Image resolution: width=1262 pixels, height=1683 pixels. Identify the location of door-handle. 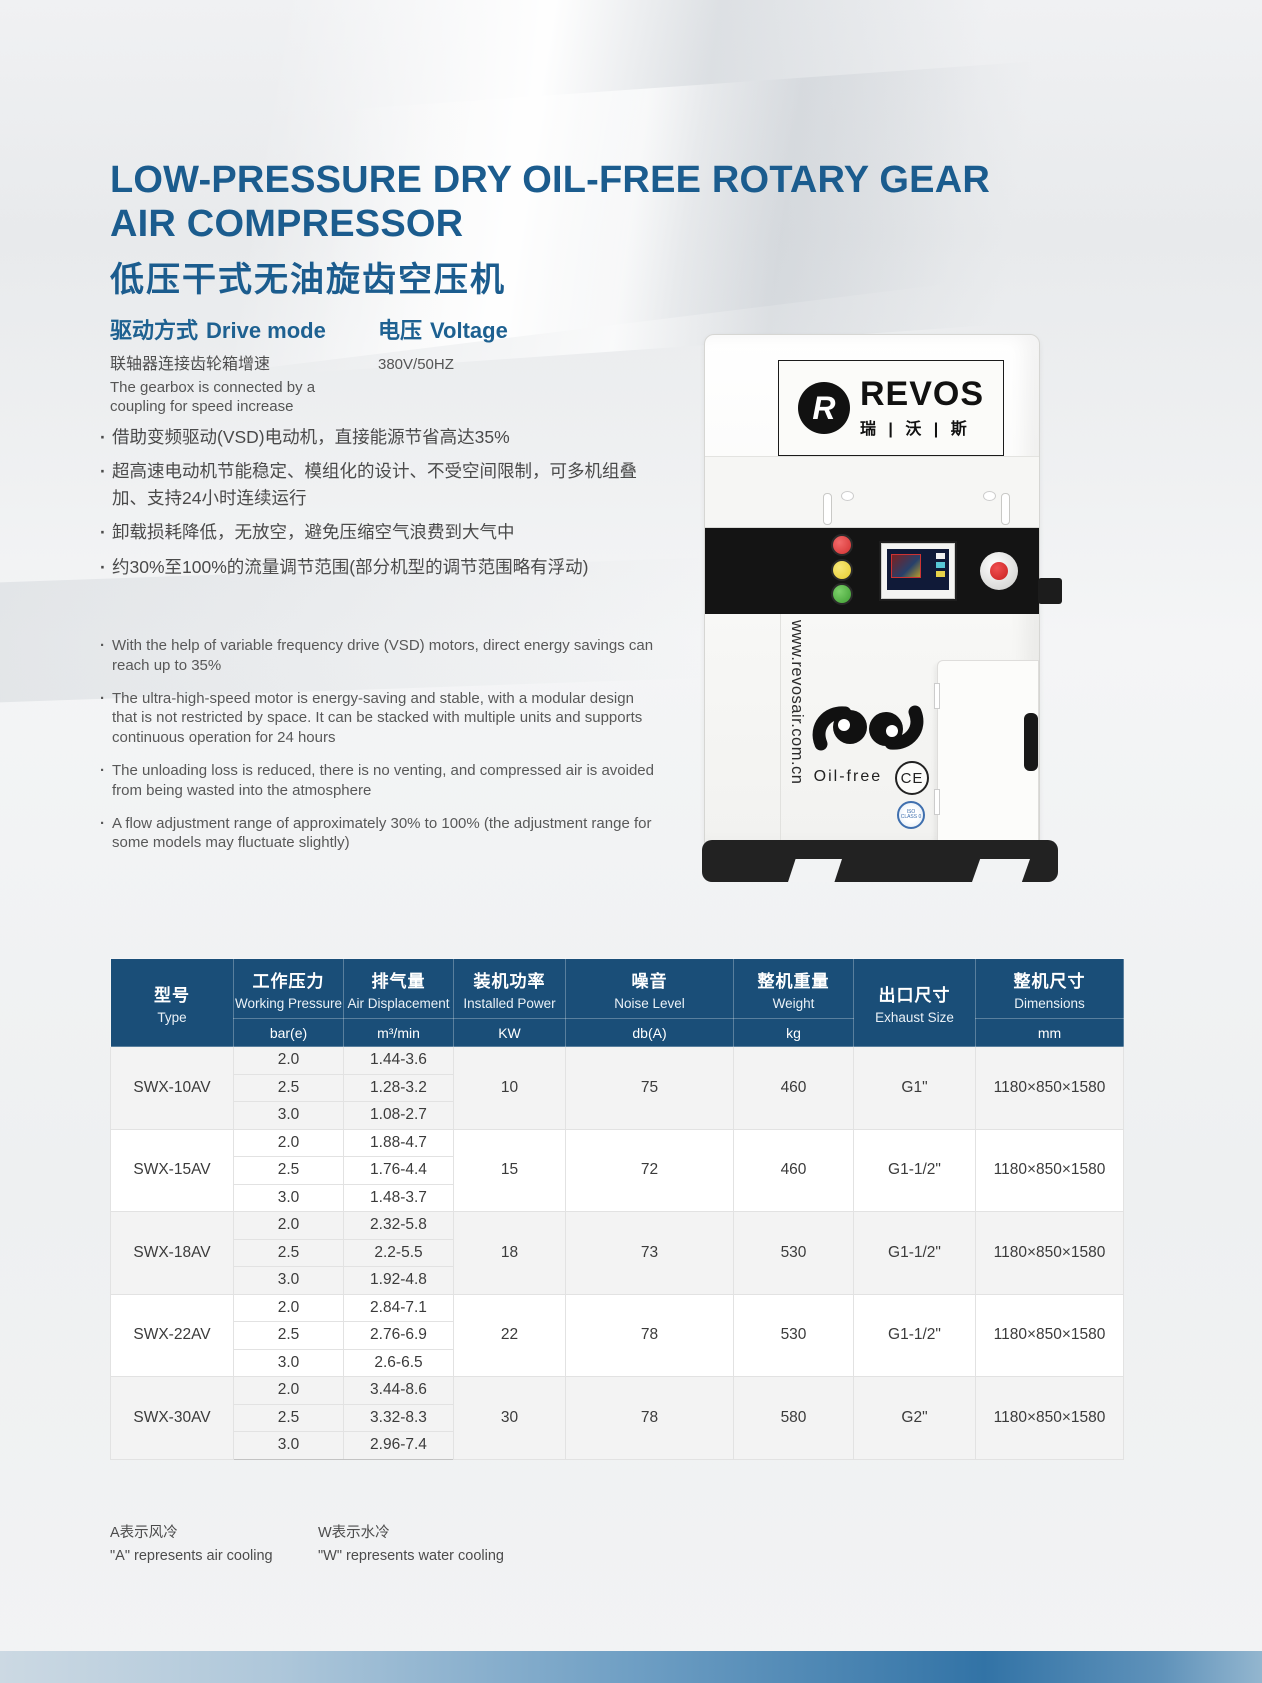
(1031, 742).